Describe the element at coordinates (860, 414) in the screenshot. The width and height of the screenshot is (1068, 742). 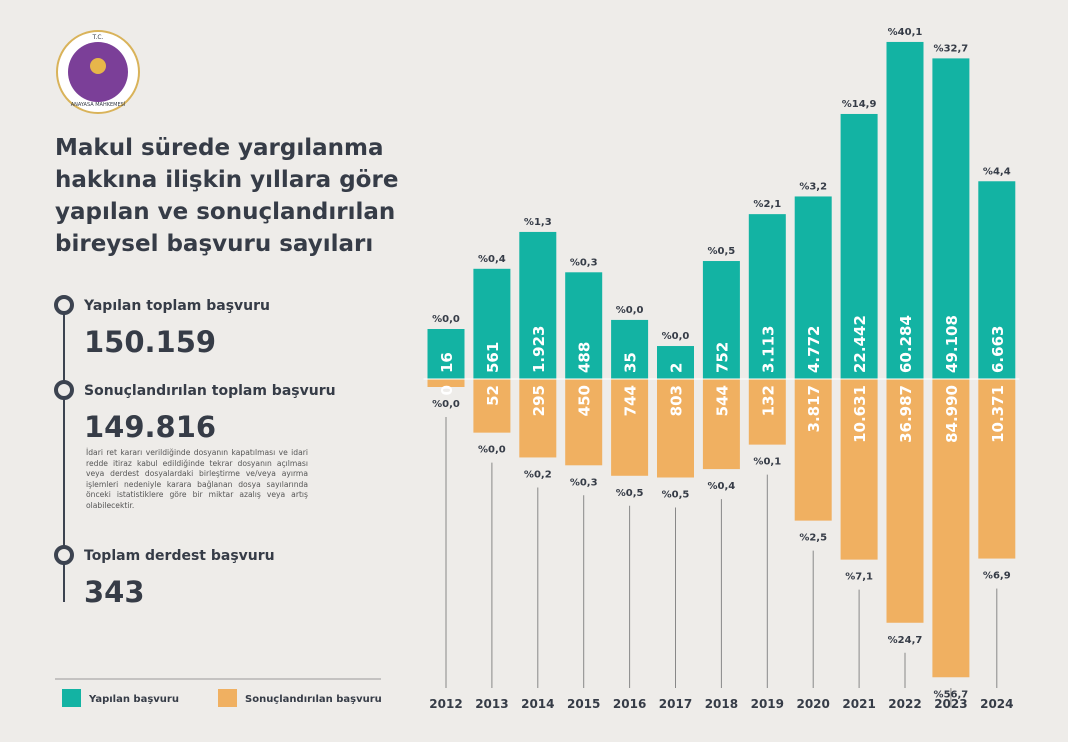
I see `value-label: 10.631` at that location.